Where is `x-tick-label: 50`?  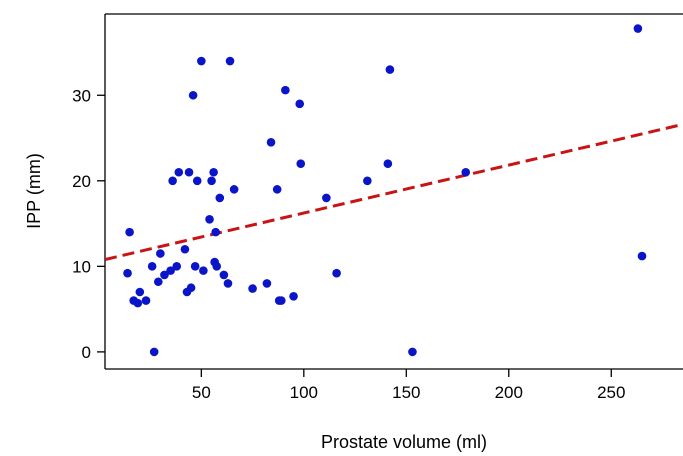 x-tick-label: 50 is located at coordinates (201, 392).